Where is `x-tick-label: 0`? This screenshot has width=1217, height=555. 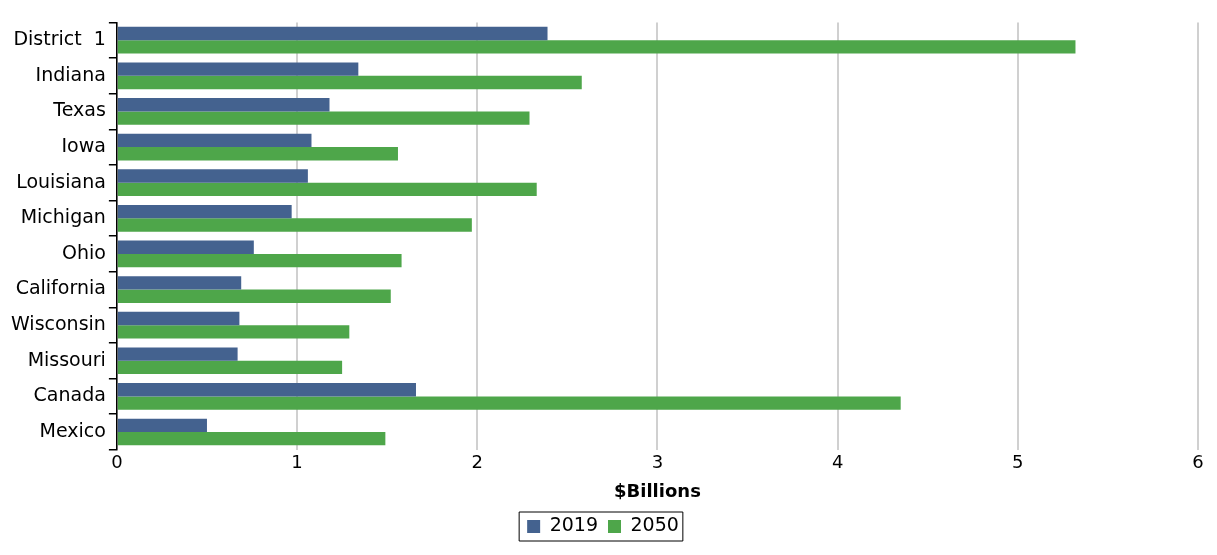 x-tick-label: 0 is located at coordinates (117, 462).